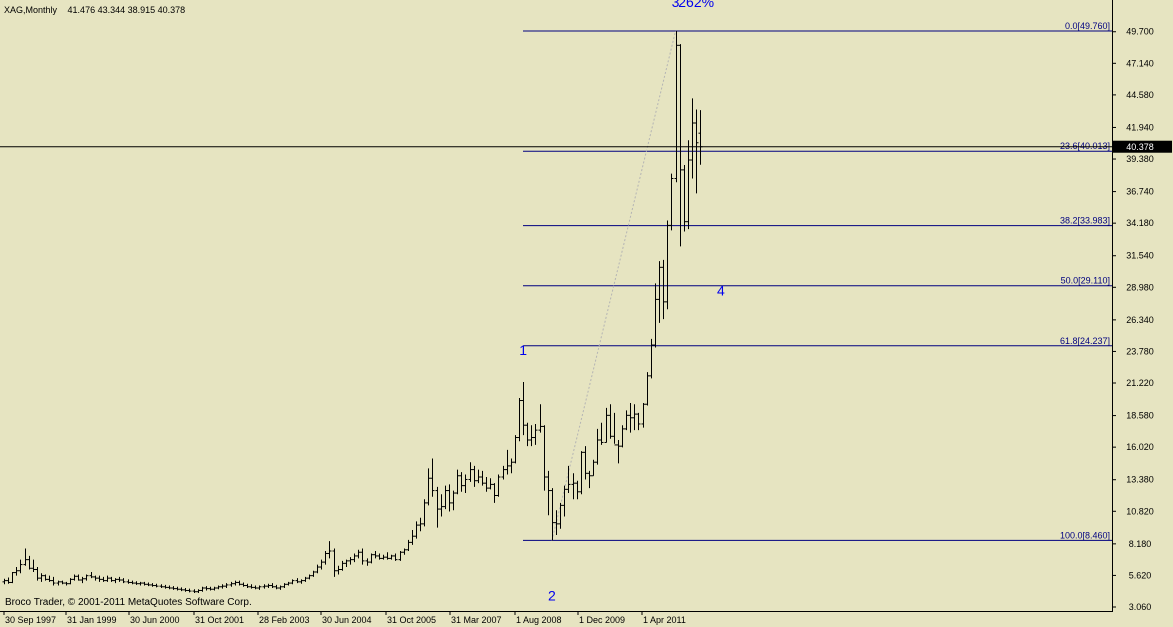  Describe the element at coordinates (1140, 416) in the screenshot. I see `y-tick-label: 18.580` at that location.